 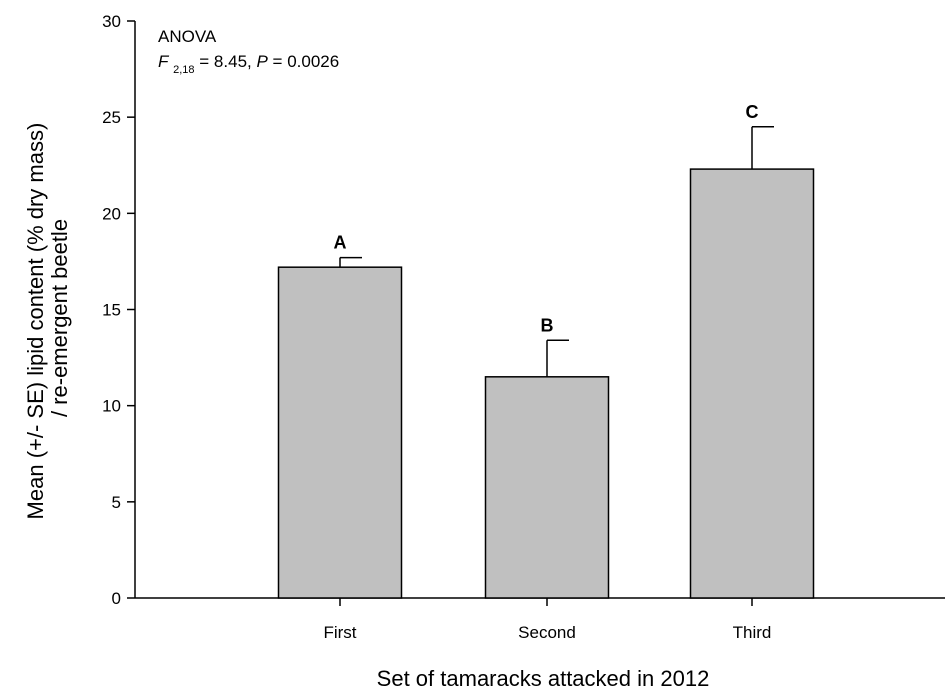 What do you see at coordinates (340, 243) in the screenshot?
I see `significance-letter: A` at bounding box center [340, 243].